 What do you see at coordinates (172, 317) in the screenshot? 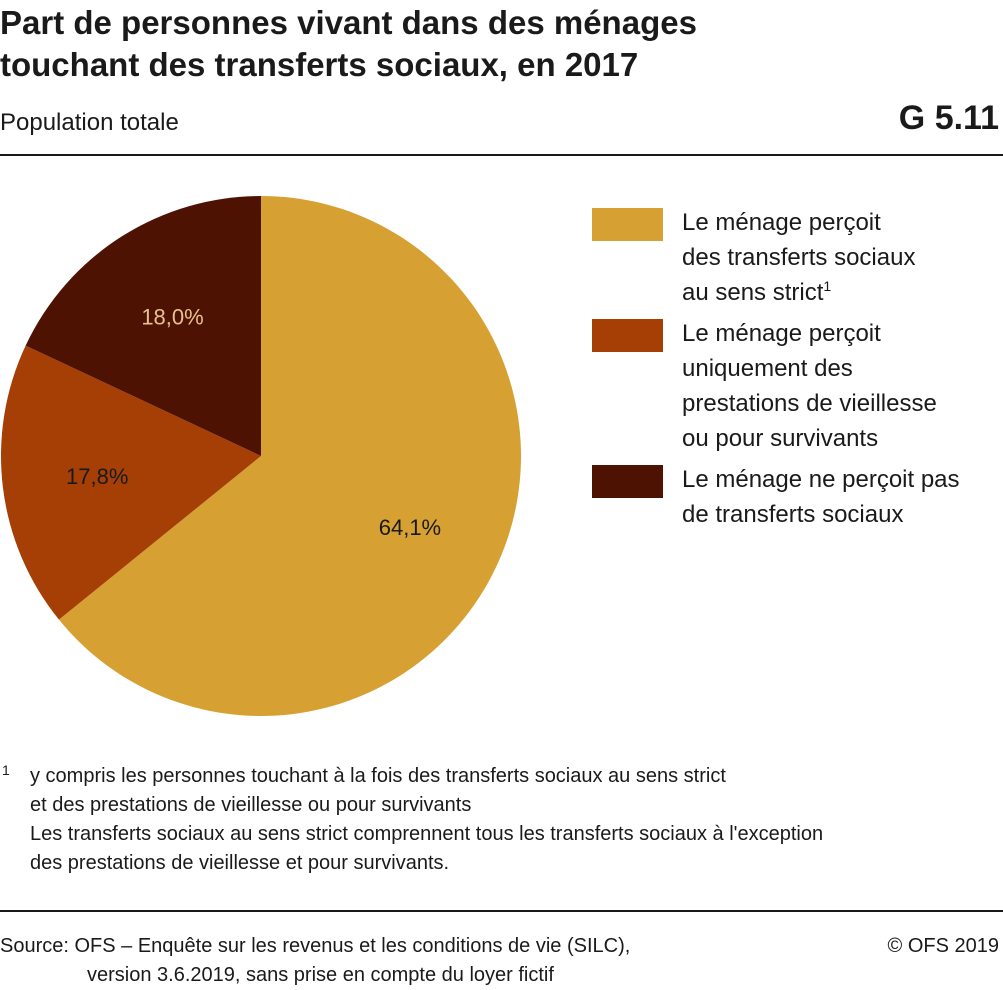
I see `slice-label-no-transfers: 18,0%` at bounding box center [172, 317].